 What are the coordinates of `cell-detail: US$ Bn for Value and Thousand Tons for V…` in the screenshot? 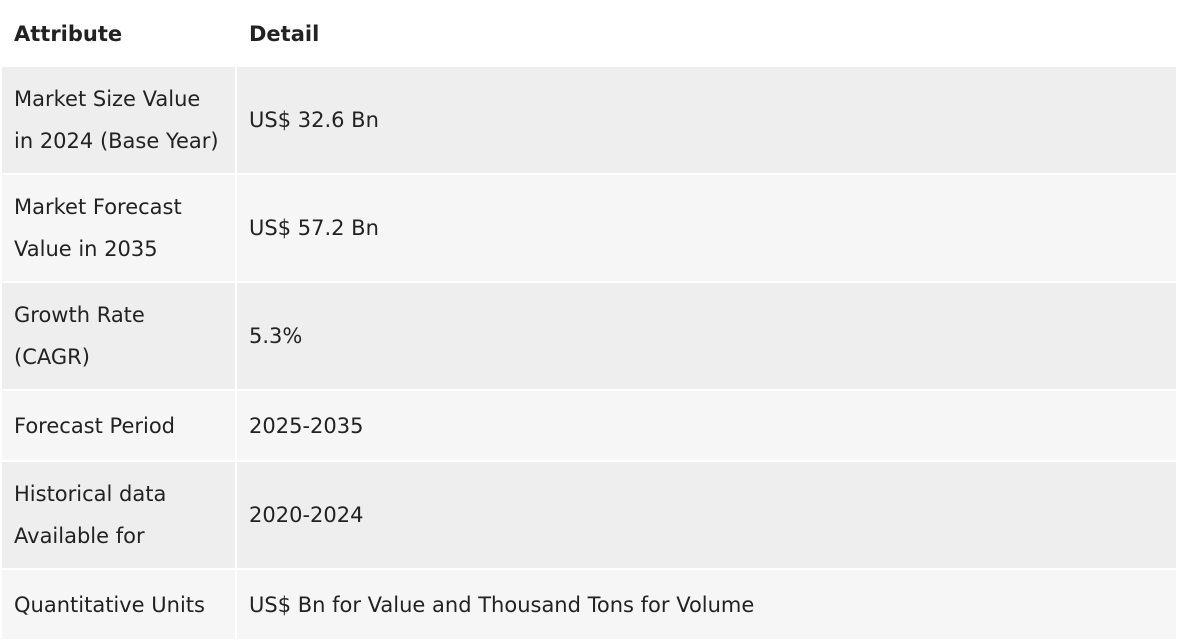 It's located at (706, 604).